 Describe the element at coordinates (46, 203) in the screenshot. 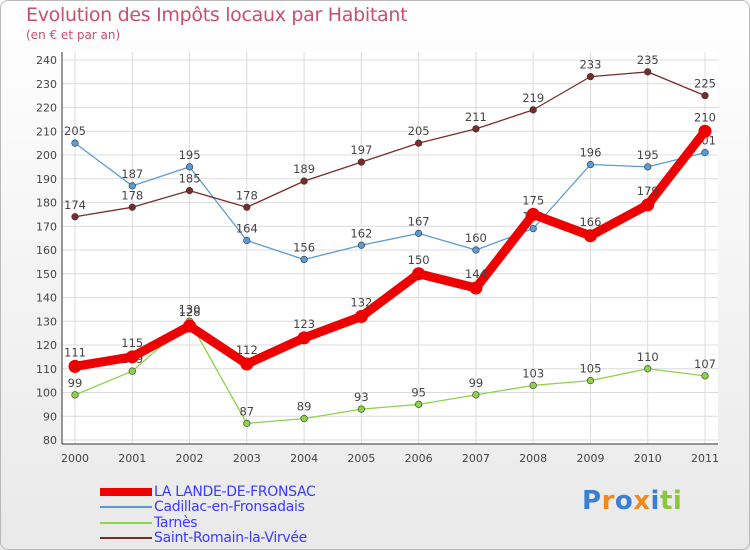

I see `y-tick-label-180: 180` at that location.